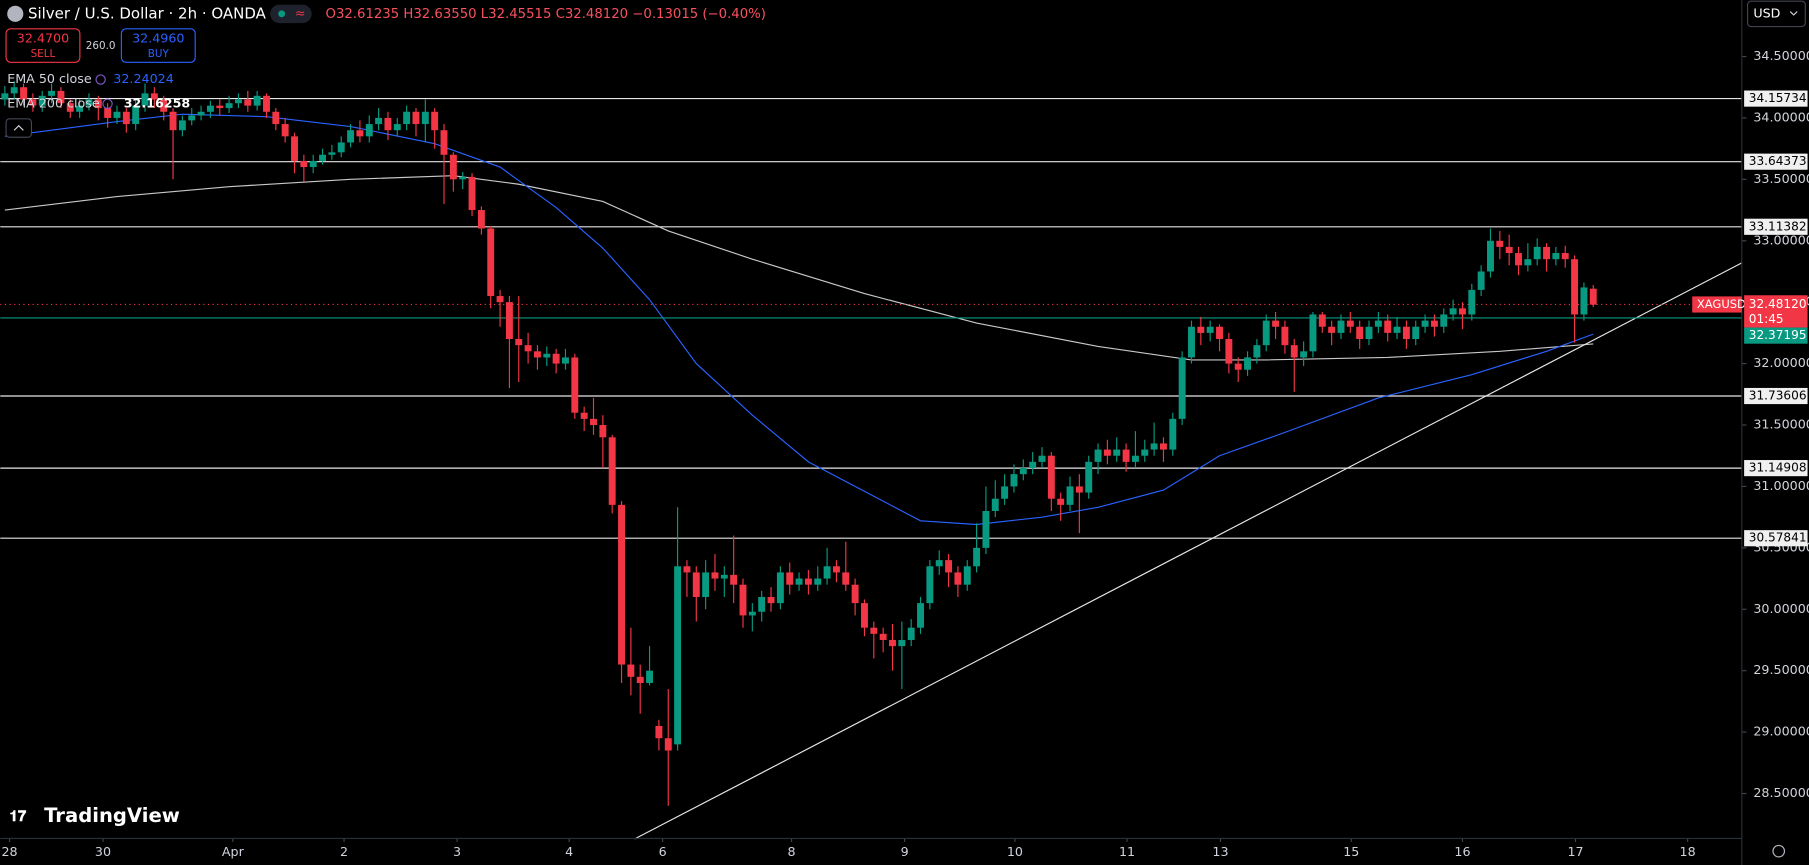 This screenshot has width=1809, height=865. What do you see at coordinates (1778, 98) in the screenshot?
I see `level-label: 34.15734` at bounding box center [1778, 98].